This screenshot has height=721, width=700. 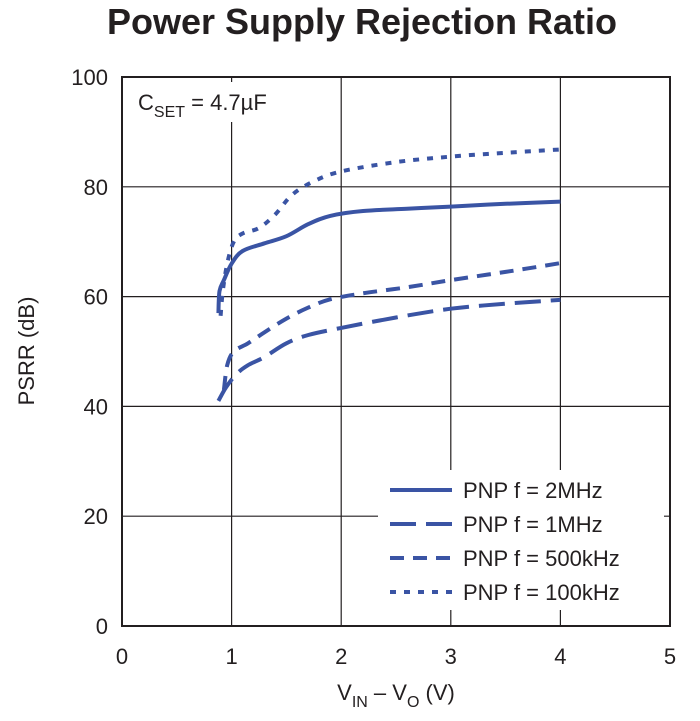 What do you see at coordinates (541, 592) in the screenshot?
I see `legend-label-4: PNP f = 100kHz` at bounding box center [541, 592].